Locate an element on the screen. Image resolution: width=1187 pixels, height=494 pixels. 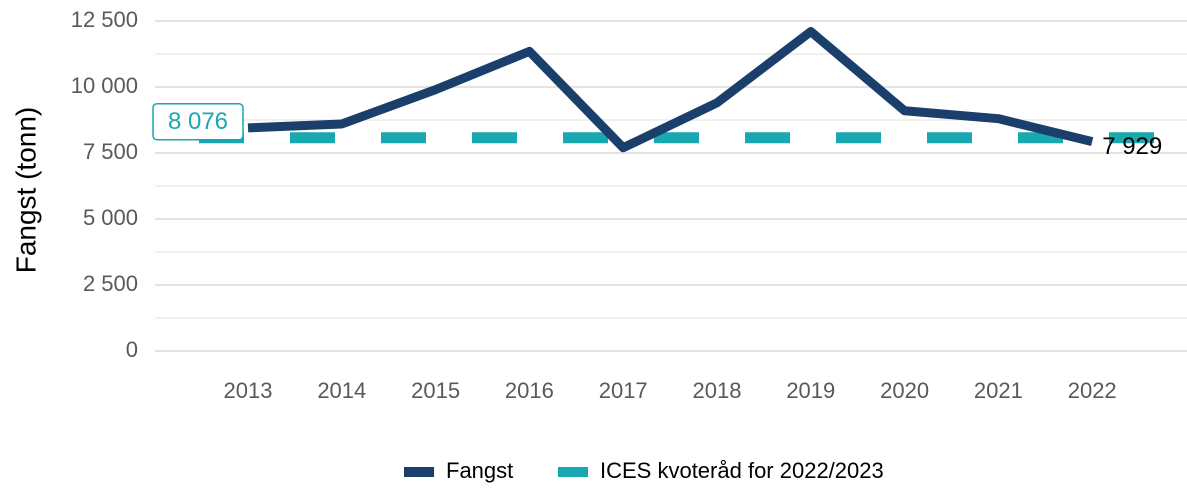
x-tick-label: 2021 is located at coordinates (998, 390).